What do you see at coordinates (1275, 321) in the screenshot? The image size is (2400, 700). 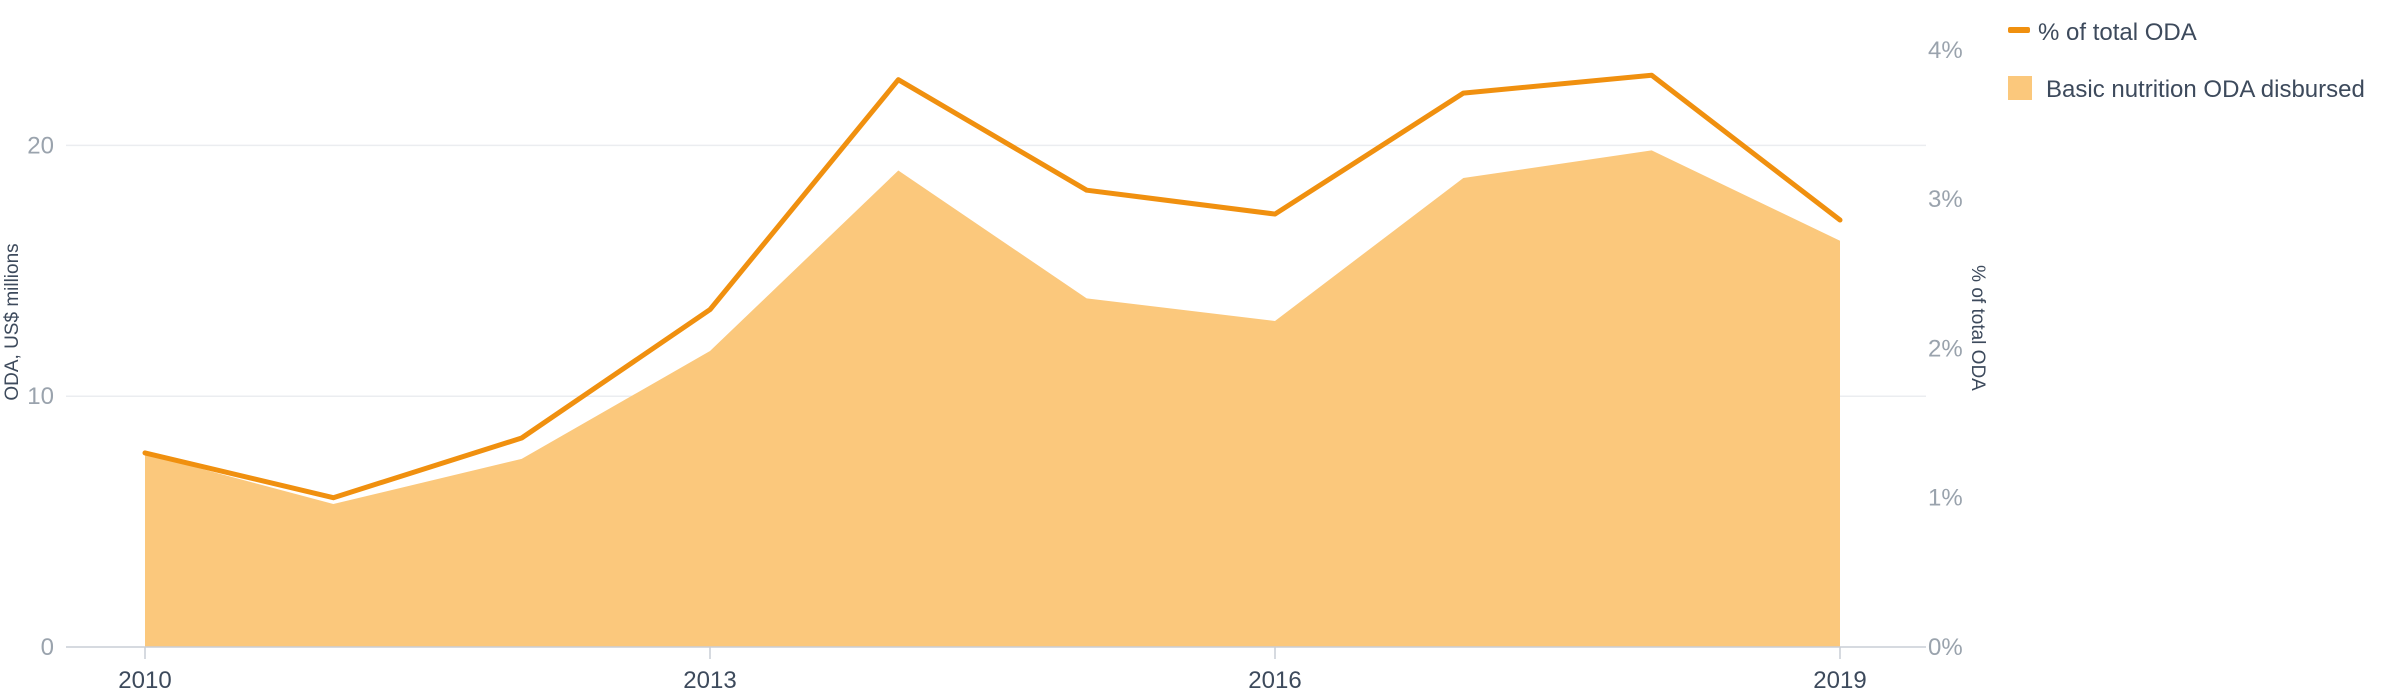 I see `area-point-2016` at bounding box center [1275, 321].